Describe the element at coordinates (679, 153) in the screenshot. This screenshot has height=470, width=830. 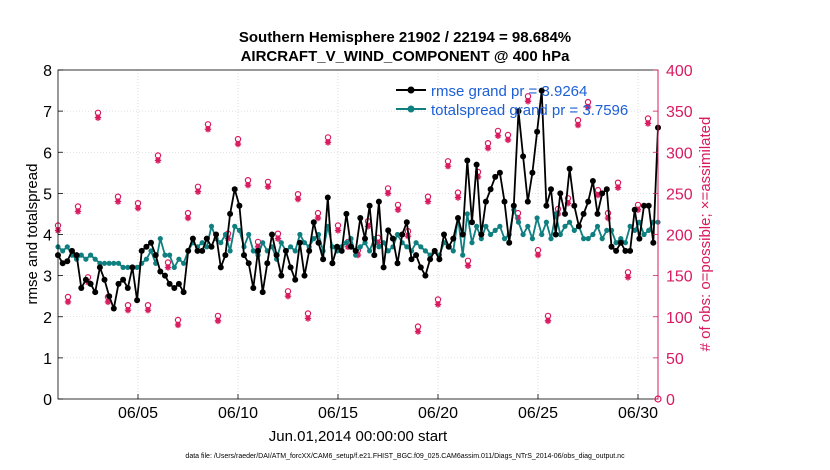
I see `right-tick-label: 300` at that location.